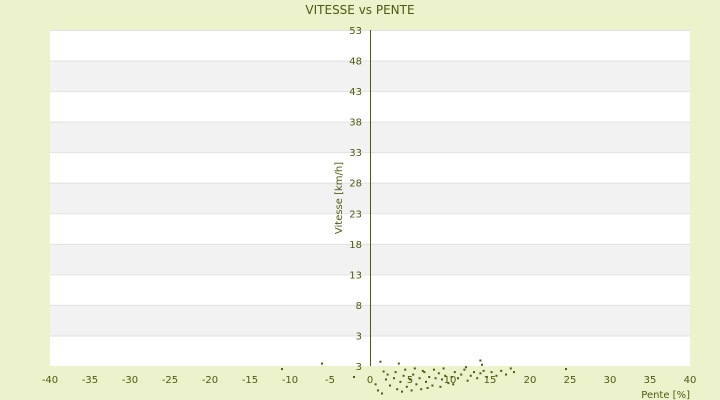 Image resolution: width=720 pixels, height=400 pixels. What do you see at coordinates (330, 380) in the screenshot?
I see `x-tick-label: -5` at bounding box center [330, 380].